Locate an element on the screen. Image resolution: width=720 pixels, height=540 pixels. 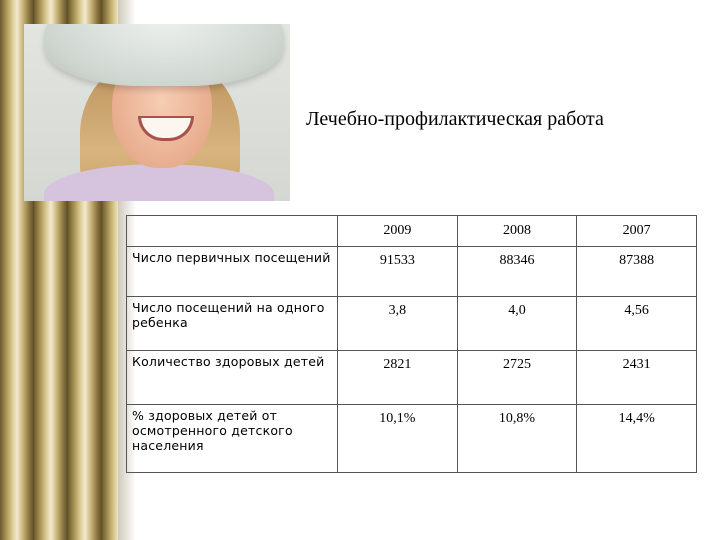
row-label: Число первичных посещений is located at coordinates (232, 271).